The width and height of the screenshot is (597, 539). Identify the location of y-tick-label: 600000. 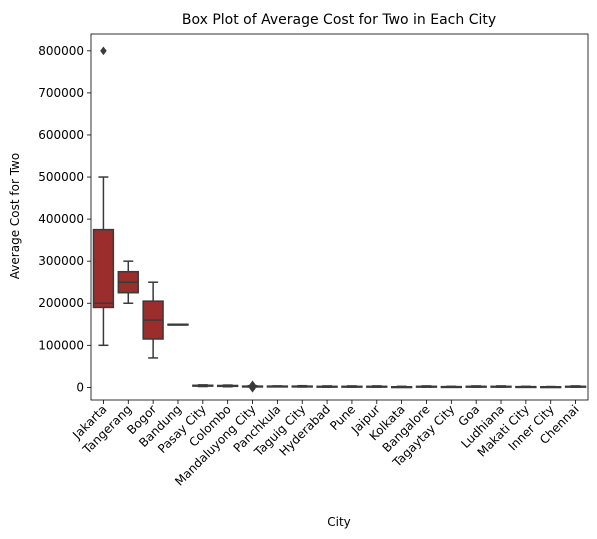
(61, 135).